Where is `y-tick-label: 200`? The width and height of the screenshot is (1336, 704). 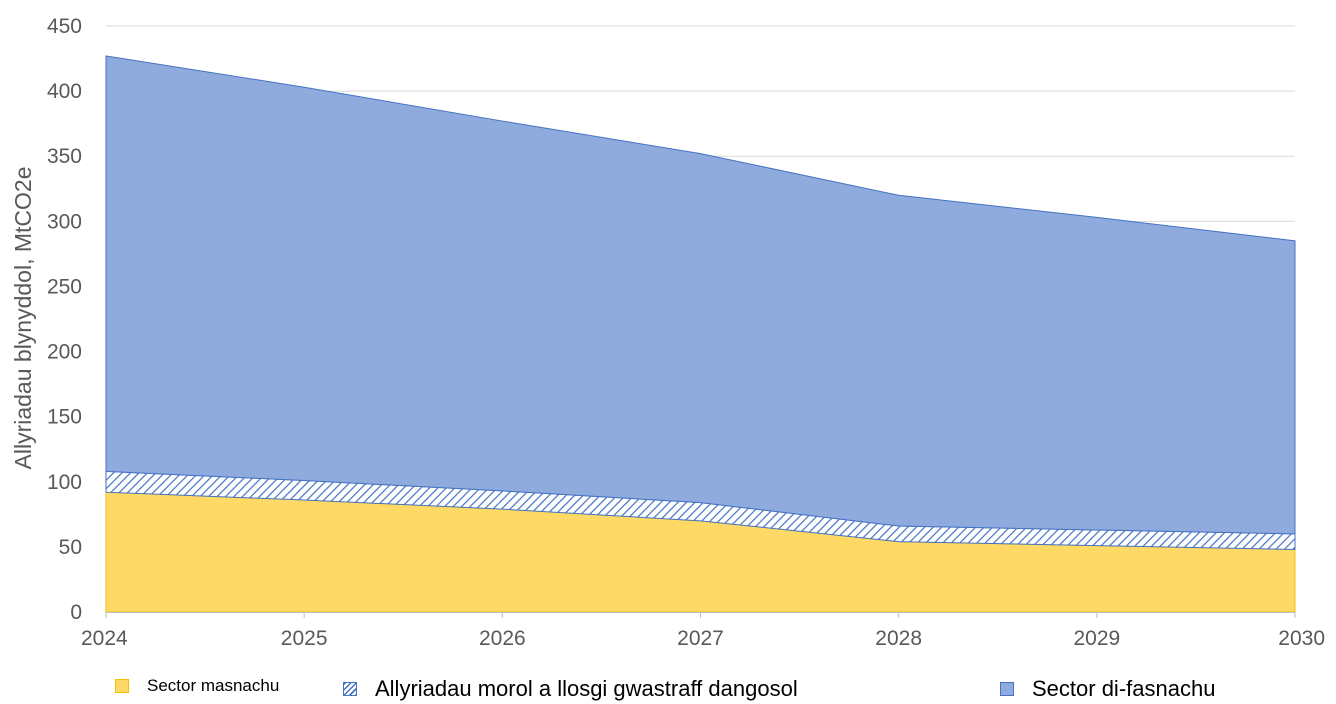 y-tick-label: 200 is located at coordinates (64, 352).